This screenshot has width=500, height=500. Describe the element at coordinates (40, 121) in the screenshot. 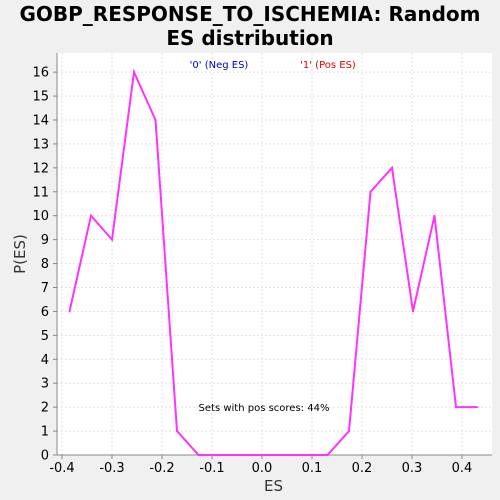

I see `y-tick-label: 14` at that location.